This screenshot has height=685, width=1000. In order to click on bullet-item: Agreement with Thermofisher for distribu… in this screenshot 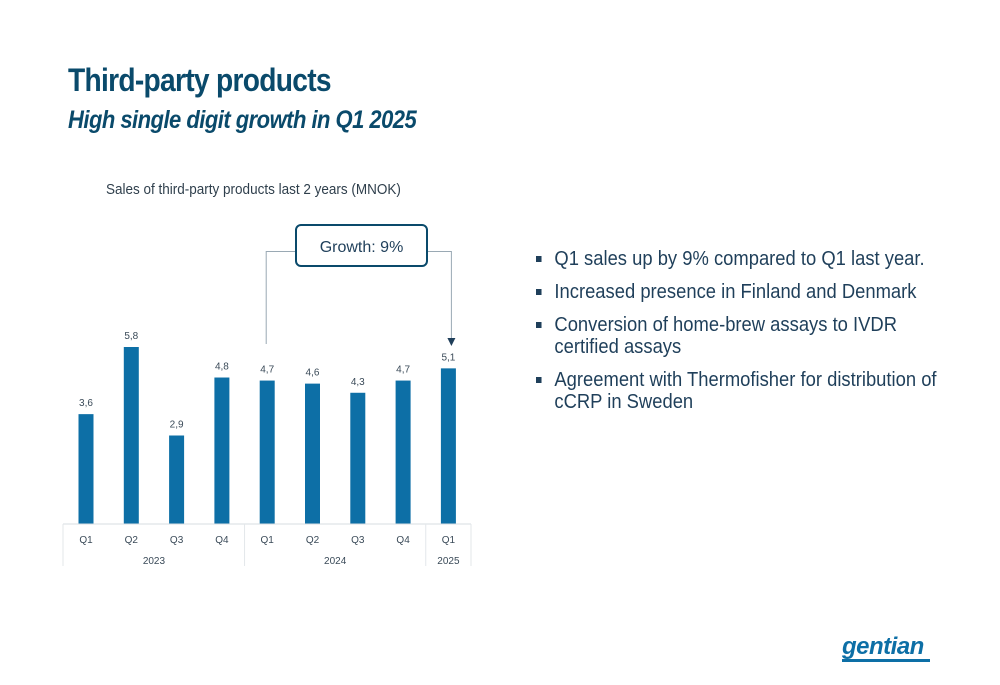, I will do `click(747, 391)`.